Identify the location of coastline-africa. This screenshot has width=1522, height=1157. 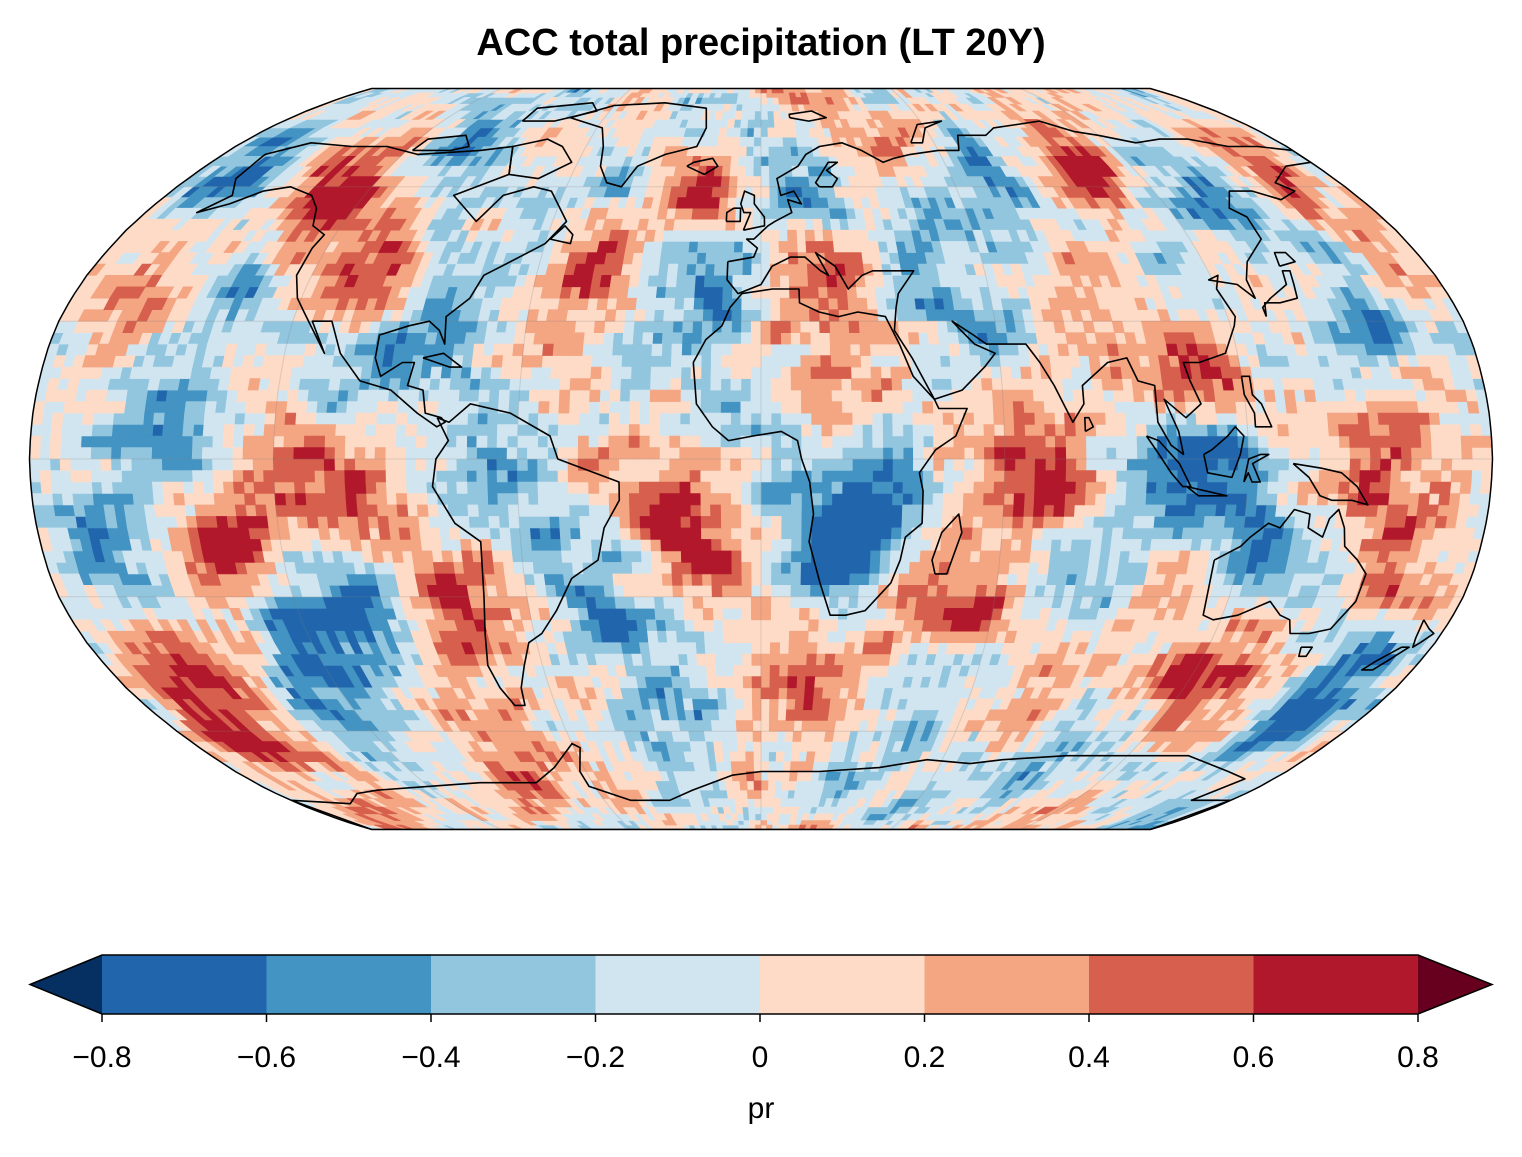
(830, 452).